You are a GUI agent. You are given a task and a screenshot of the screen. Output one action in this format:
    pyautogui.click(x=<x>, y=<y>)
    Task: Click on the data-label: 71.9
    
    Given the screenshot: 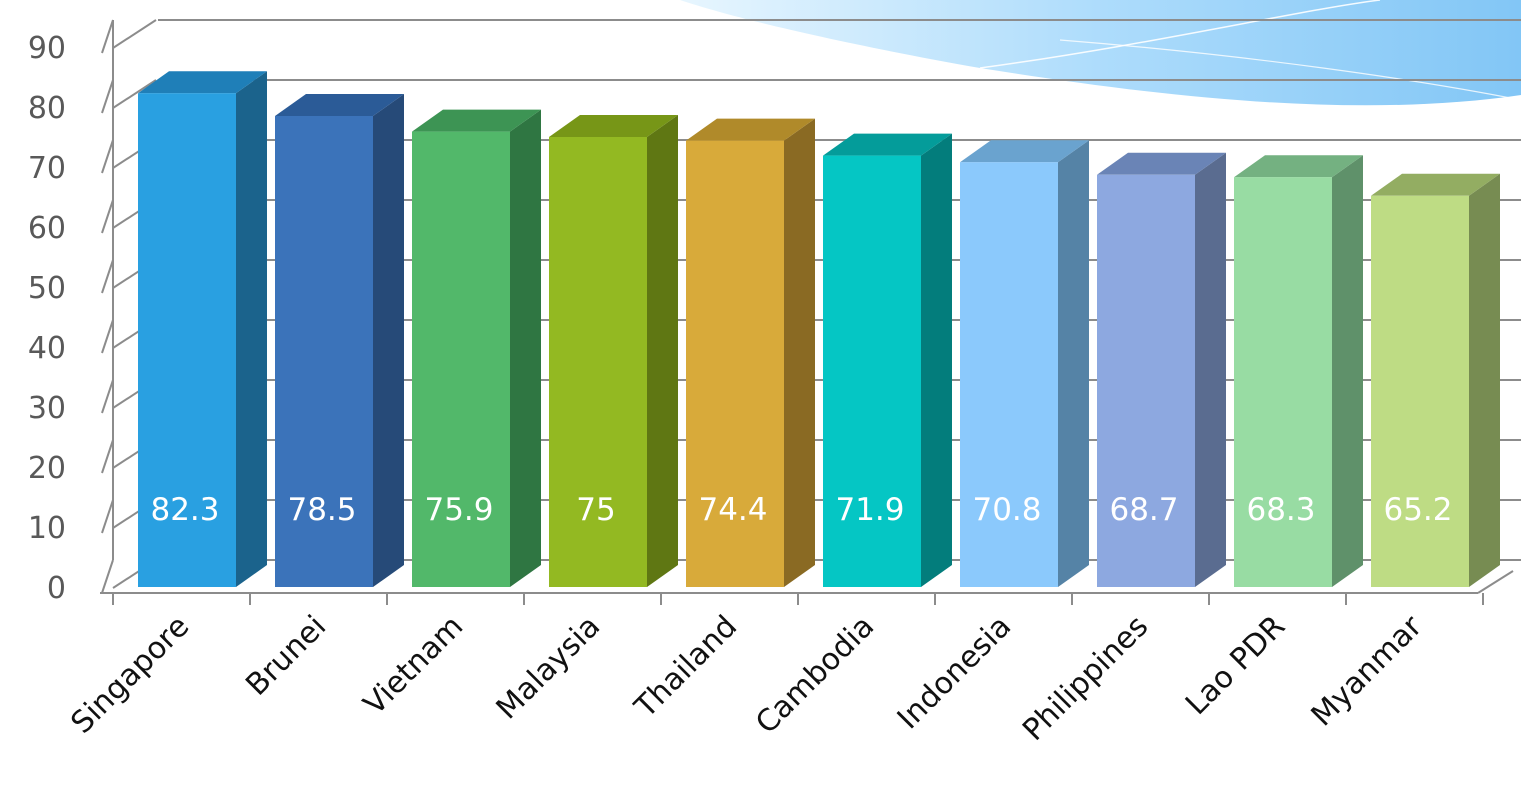 What is the action you would take?
    pyautogui.click(x=869, y=510)
    